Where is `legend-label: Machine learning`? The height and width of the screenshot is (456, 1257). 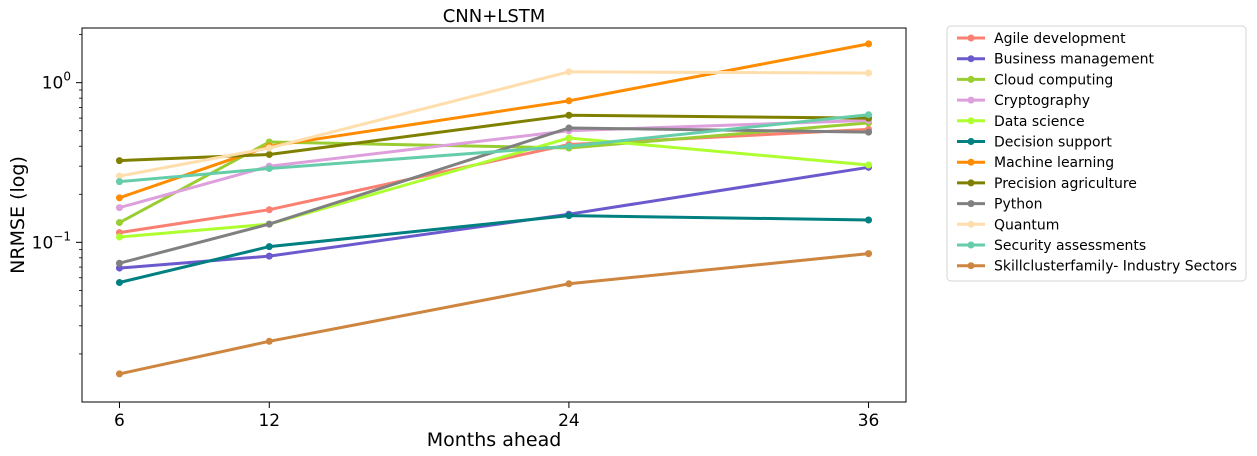 legend-label: Machine learning is located at coordinates (1054, 163).